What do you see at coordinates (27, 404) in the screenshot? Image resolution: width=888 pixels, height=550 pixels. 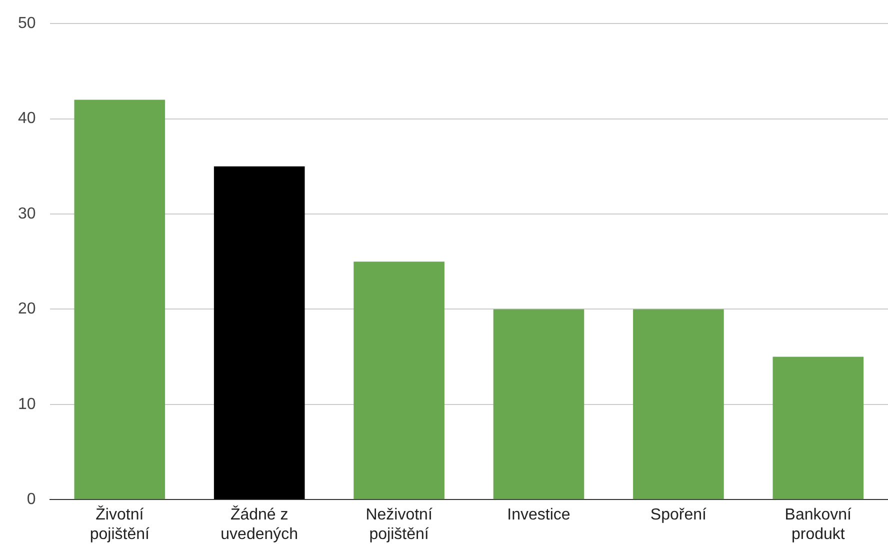 I see `y-tick-label: 10` at bounding box center [27, 404].